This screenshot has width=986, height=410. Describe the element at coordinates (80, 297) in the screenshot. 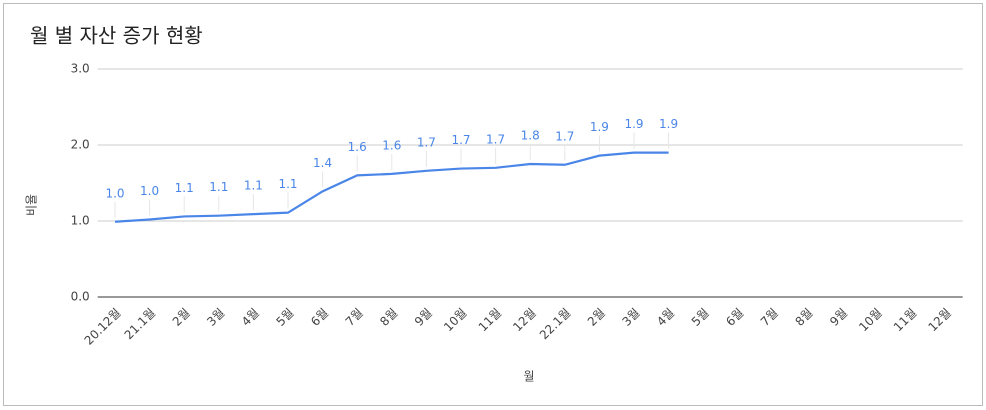

I see `y-tick-label: 0.0` at that location.